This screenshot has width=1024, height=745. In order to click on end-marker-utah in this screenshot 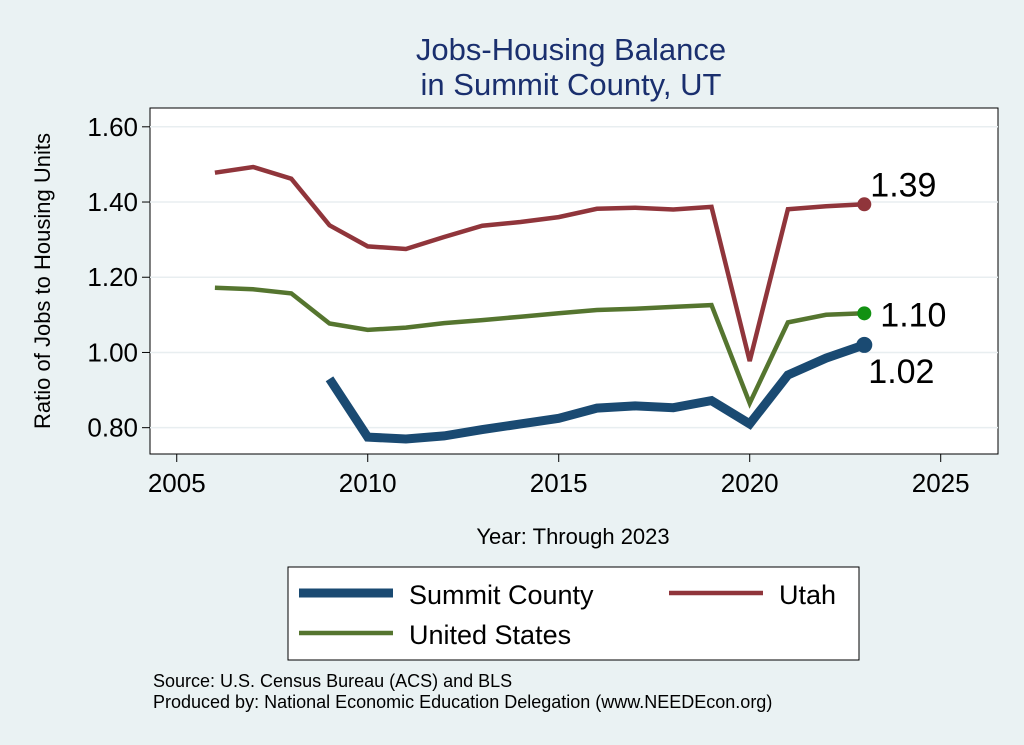, I will do `click(864, 204)`.